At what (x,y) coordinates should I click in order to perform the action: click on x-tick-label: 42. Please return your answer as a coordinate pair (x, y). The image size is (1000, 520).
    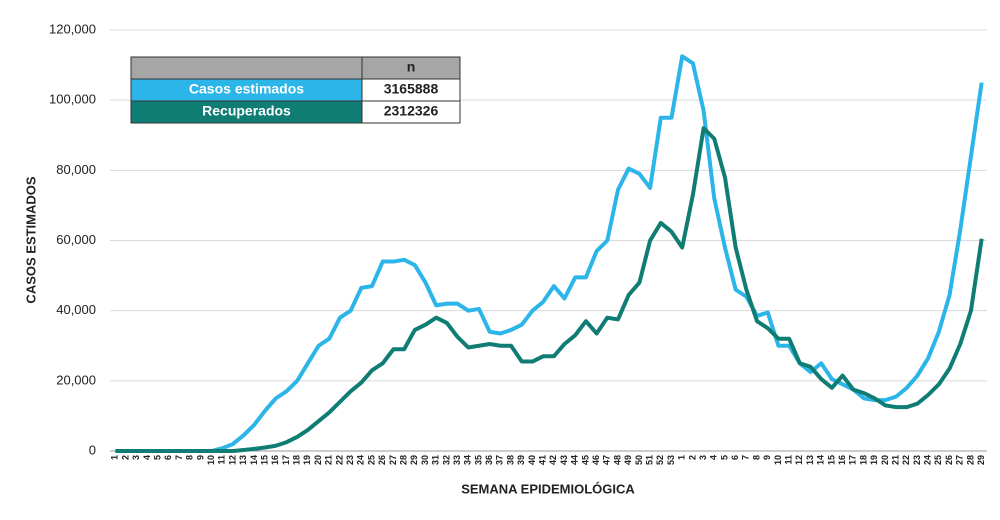
    Looking at the image, I should click on (553, 460).